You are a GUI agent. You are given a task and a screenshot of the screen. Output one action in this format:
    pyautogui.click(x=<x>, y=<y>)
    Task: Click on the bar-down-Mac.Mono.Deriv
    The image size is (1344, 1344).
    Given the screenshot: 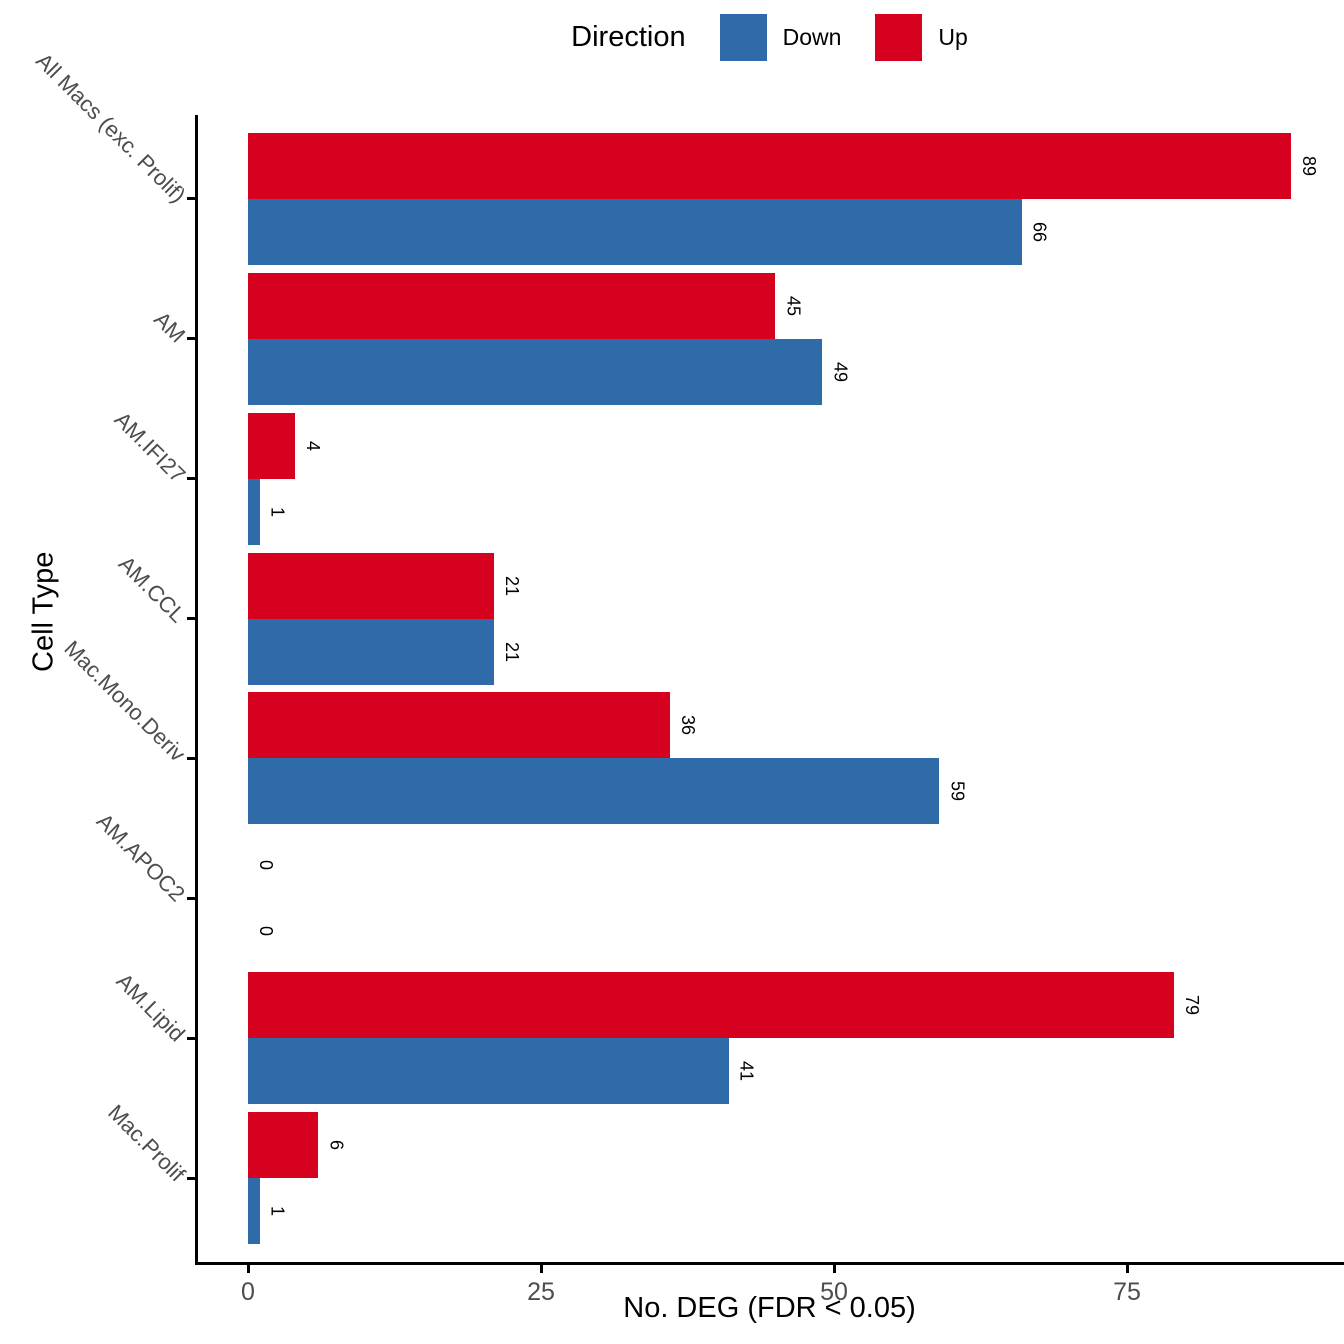 What is the action you would take?
    pyautogui.click(x=594, y=791)
    